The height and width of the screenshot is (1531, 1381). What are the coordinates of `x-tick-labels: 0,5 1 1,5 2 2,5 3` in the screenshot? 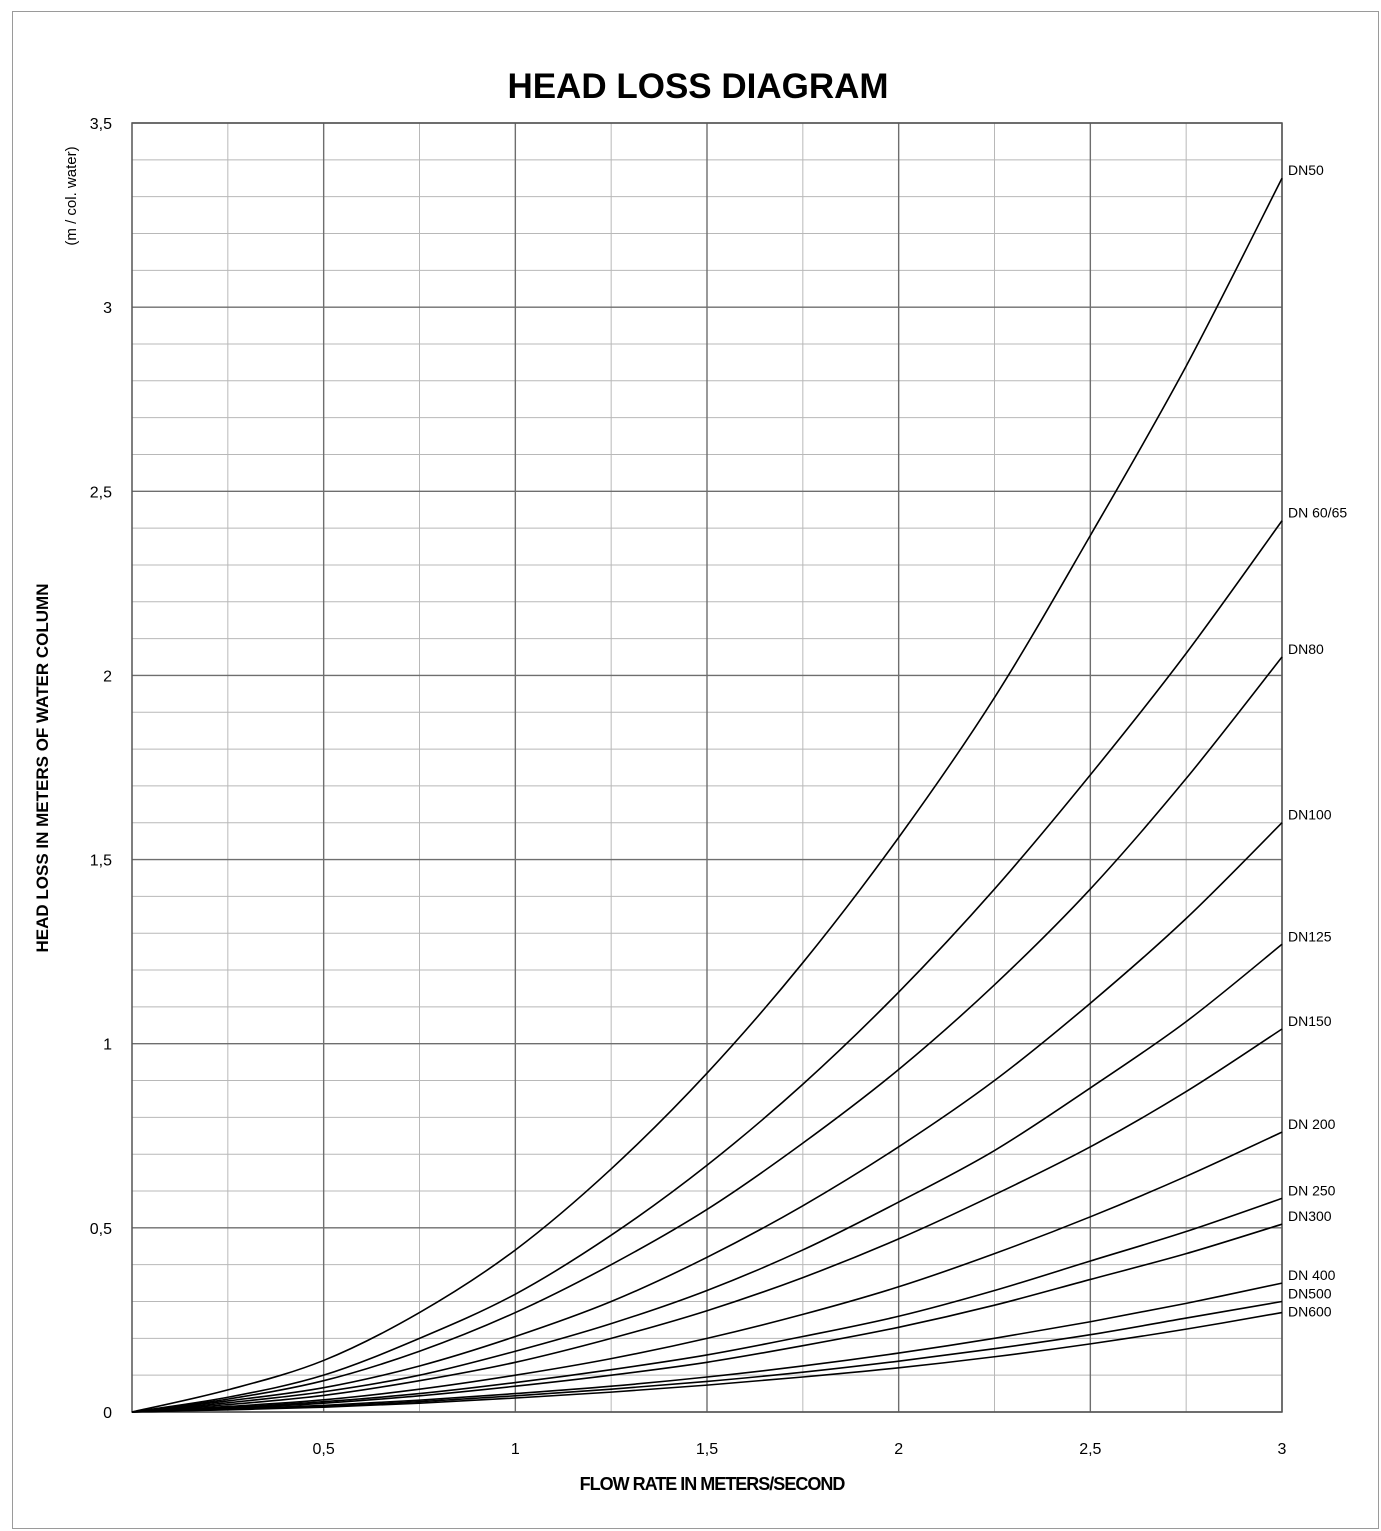 It's located at (800, 1449).